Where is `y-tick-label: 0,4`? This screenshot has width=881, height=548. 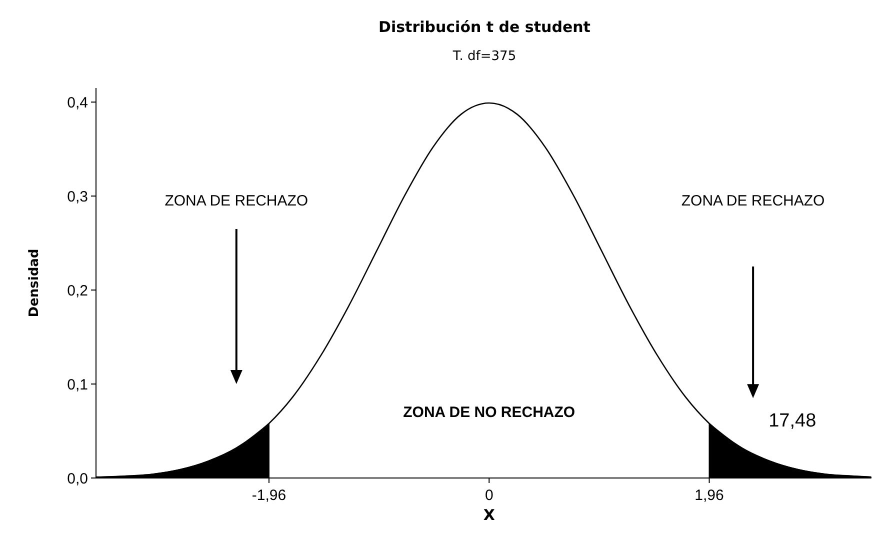
y-tick-label: 0,4 is located at coordinates (77, 103).